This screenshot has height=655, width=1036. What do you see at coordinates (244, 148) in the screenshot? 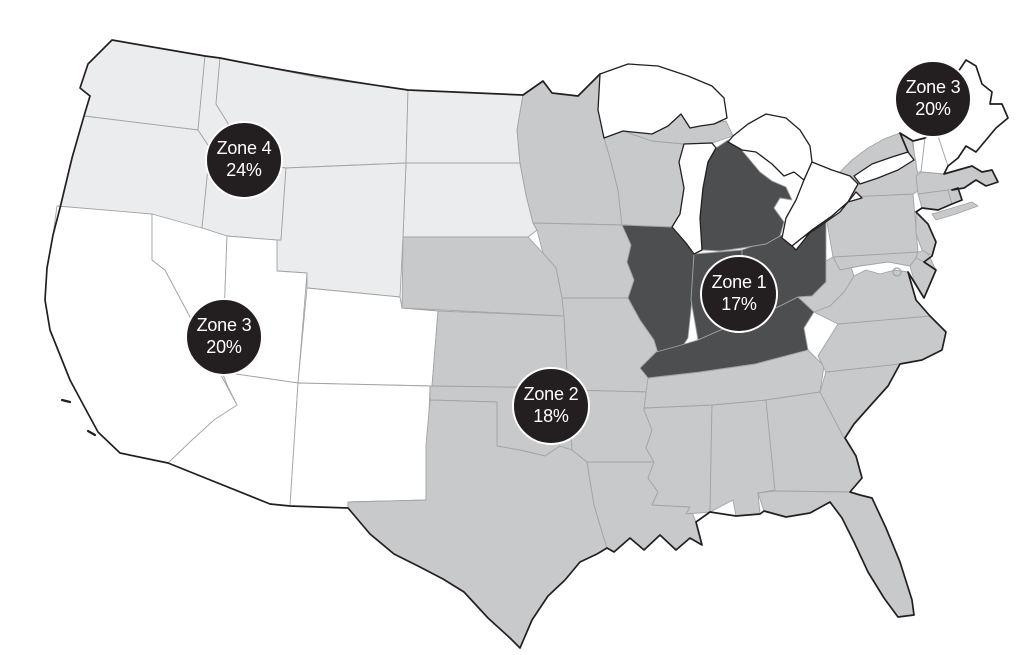
I see `zone-marker-label: Zone 4` at bounding box center [244, 148].